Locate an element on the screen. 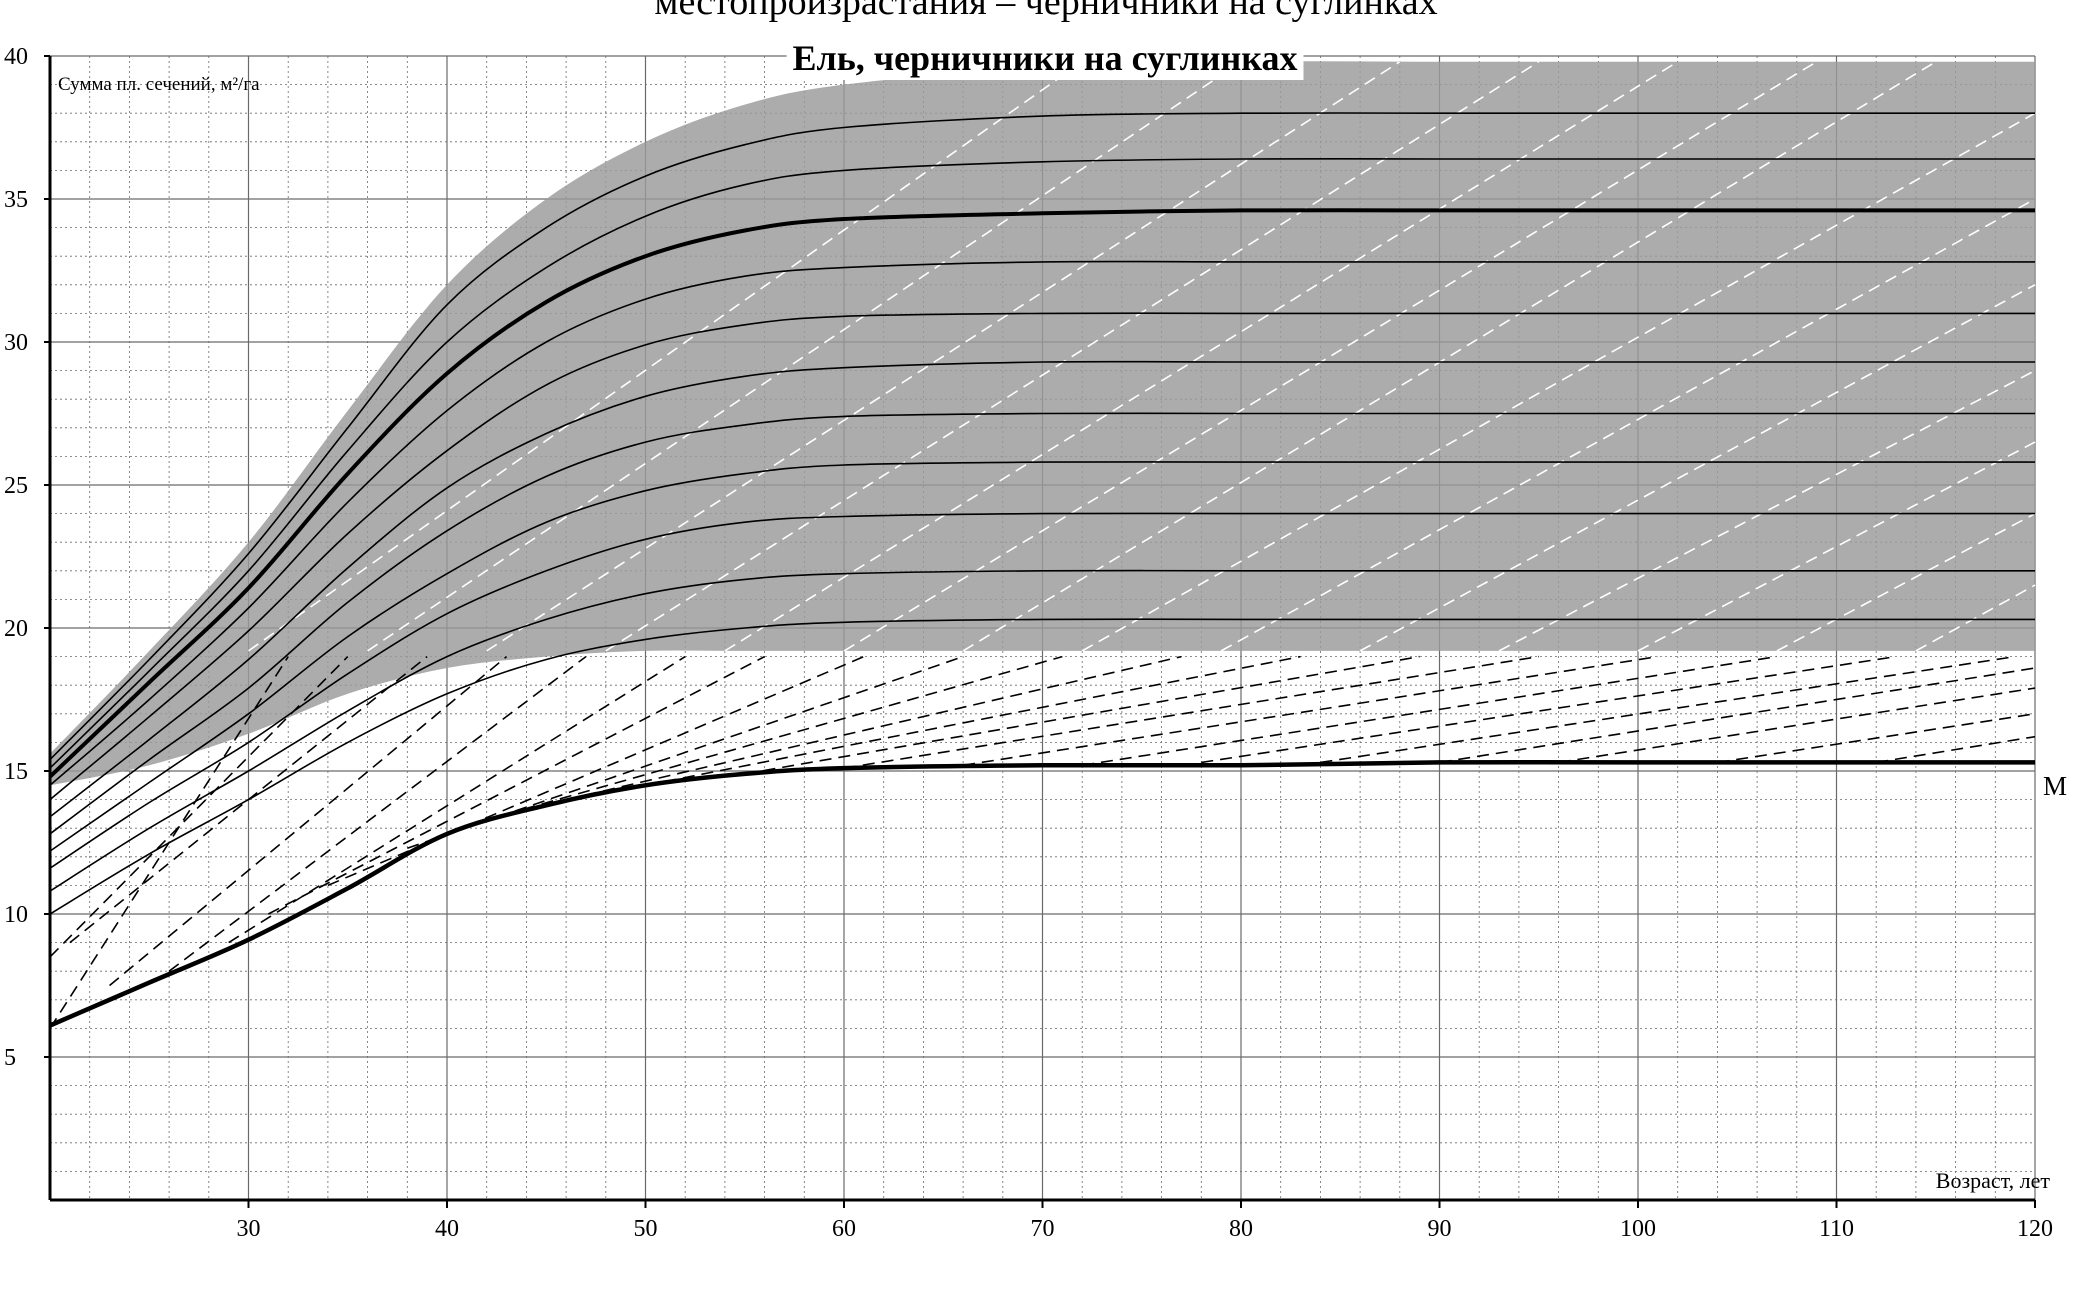 Image resolution: width=2092 pixels, height=1300 pixels. chart-title: Ель, черничники на суглинках is located at coordinates (1045, 58).